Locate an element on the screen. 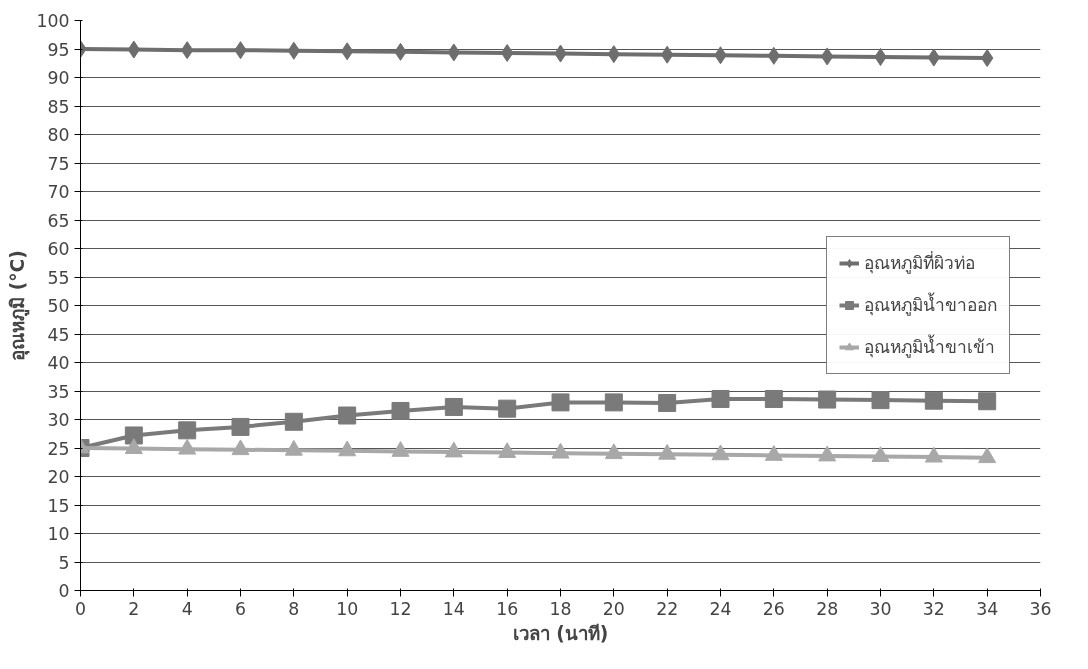 The height and width of the screenshot is (669, 1088). x-tick-label: 6 is located at coordinates (240, 608).